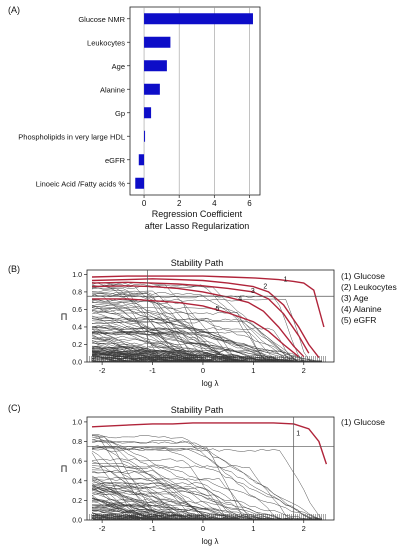  I want to click on bar-x-tick-label: 4, so click(214, 203).